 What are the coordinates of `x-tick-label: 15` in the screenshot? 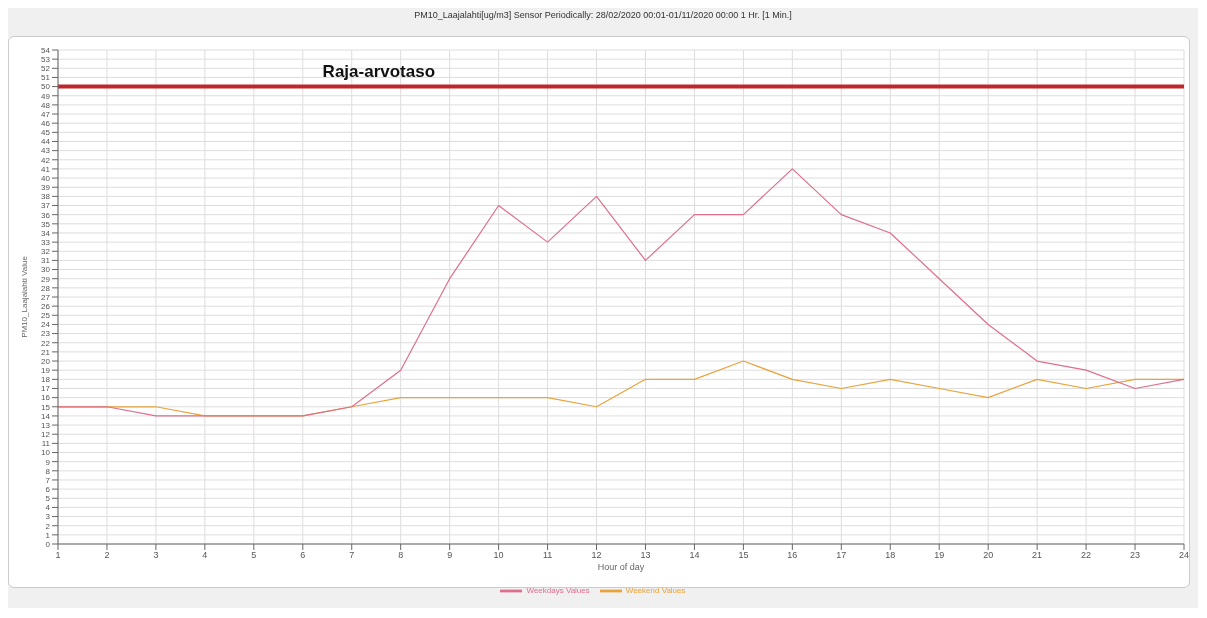 It's located at (743, 555).